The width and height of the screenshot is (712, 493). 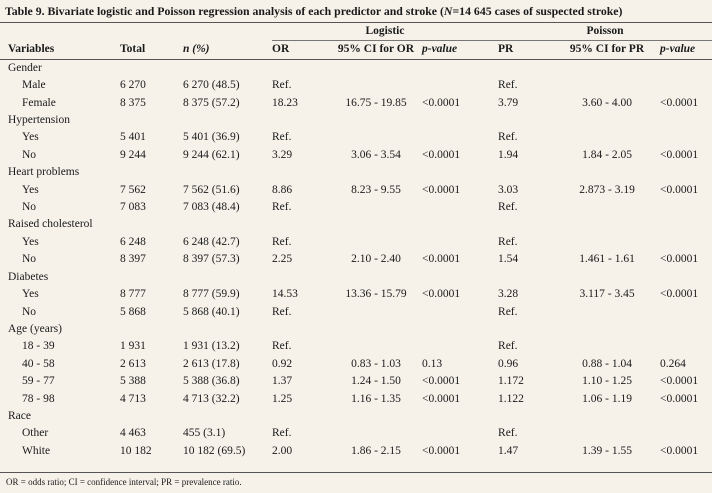 I want to click on title-text: =14 645 cases of suspected stroke), so click(x=537, y=11).